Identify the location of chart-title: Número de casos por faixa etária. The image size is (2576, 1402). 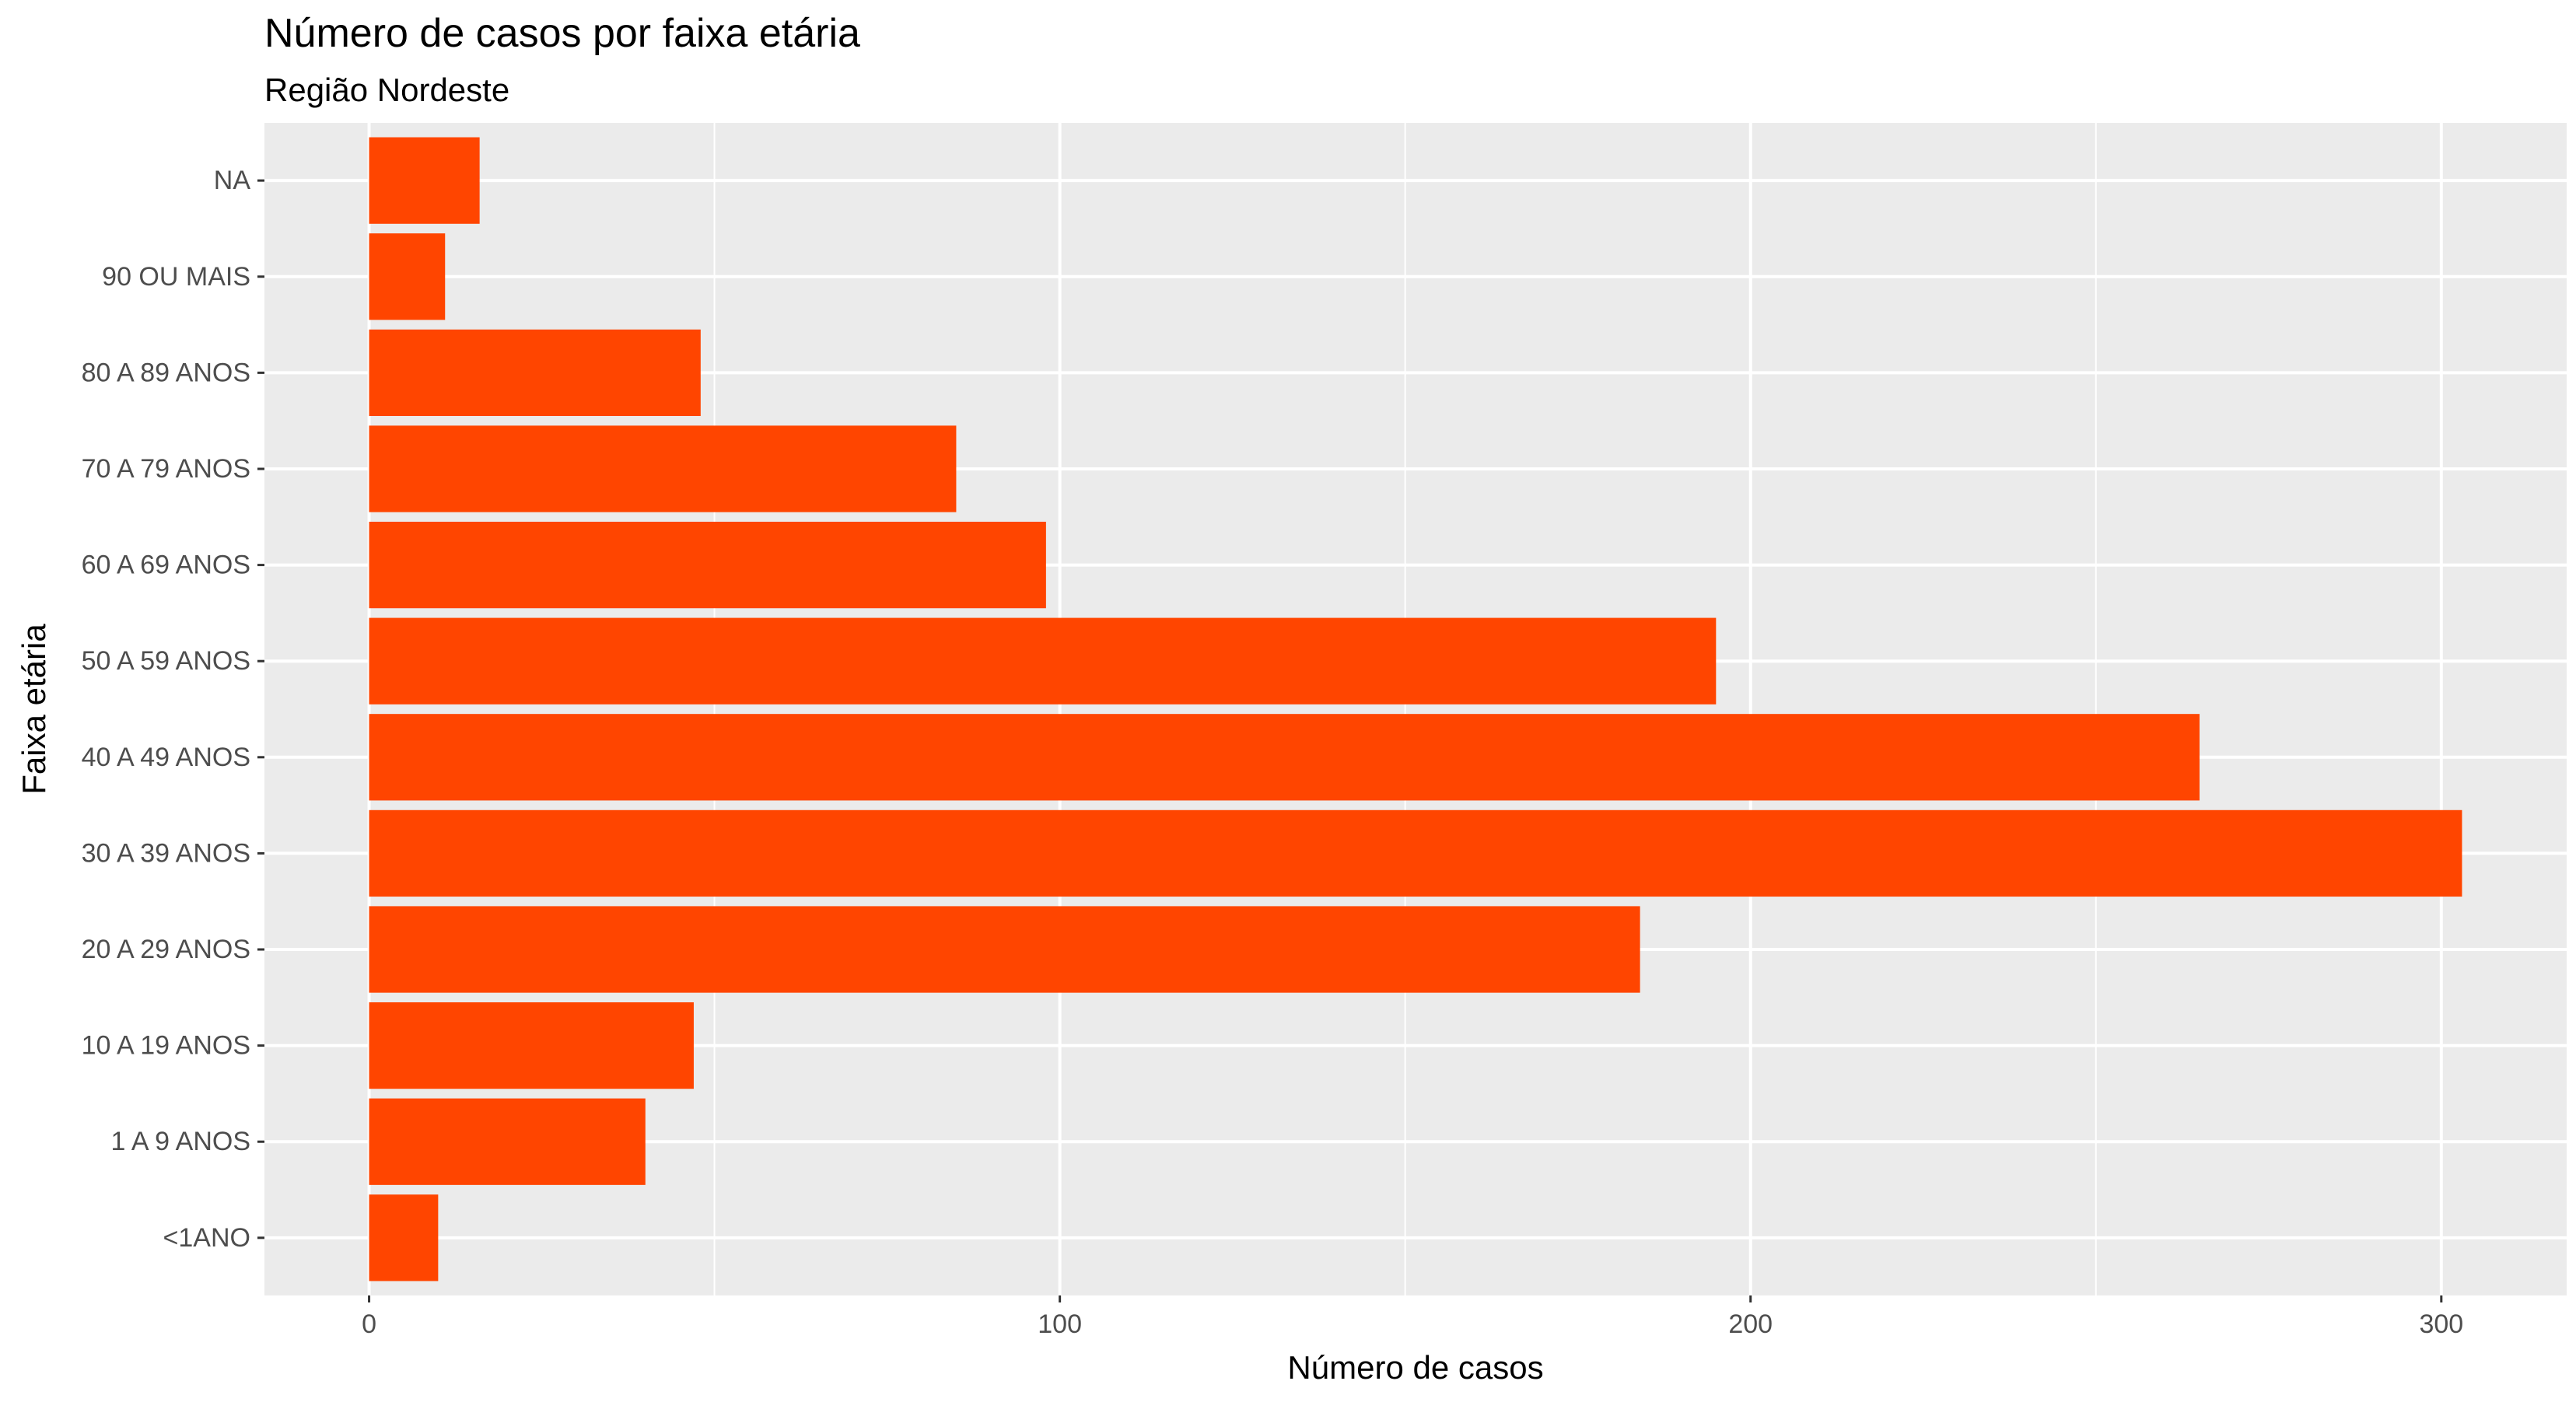
(562, 33).